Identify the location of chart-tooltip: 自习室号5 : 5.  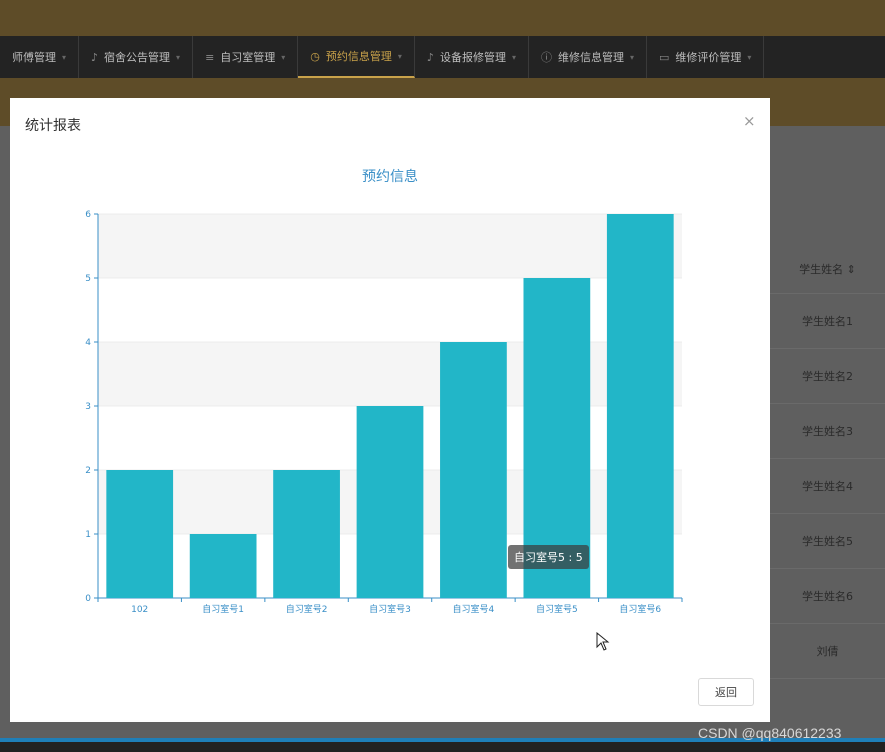
(548, 557).